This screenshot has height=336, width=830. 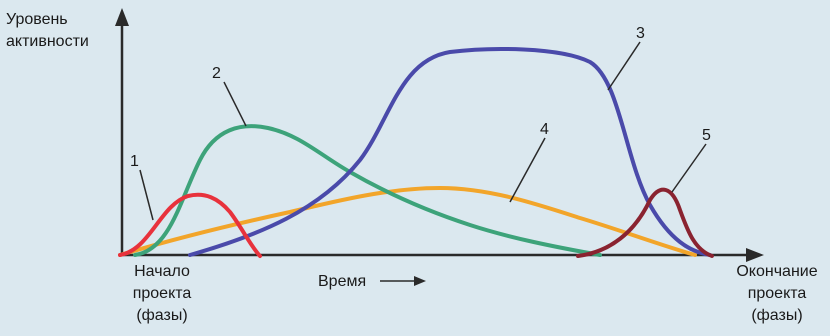 I want to click on y-axis-label: Уровень активности, so click(x=47, y=30).